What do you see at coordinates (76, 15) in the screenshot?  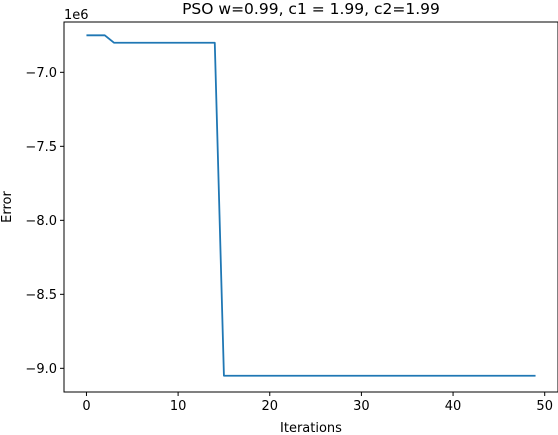 I see `y-offset-text: 1e6` at bounding box center [76, 15].